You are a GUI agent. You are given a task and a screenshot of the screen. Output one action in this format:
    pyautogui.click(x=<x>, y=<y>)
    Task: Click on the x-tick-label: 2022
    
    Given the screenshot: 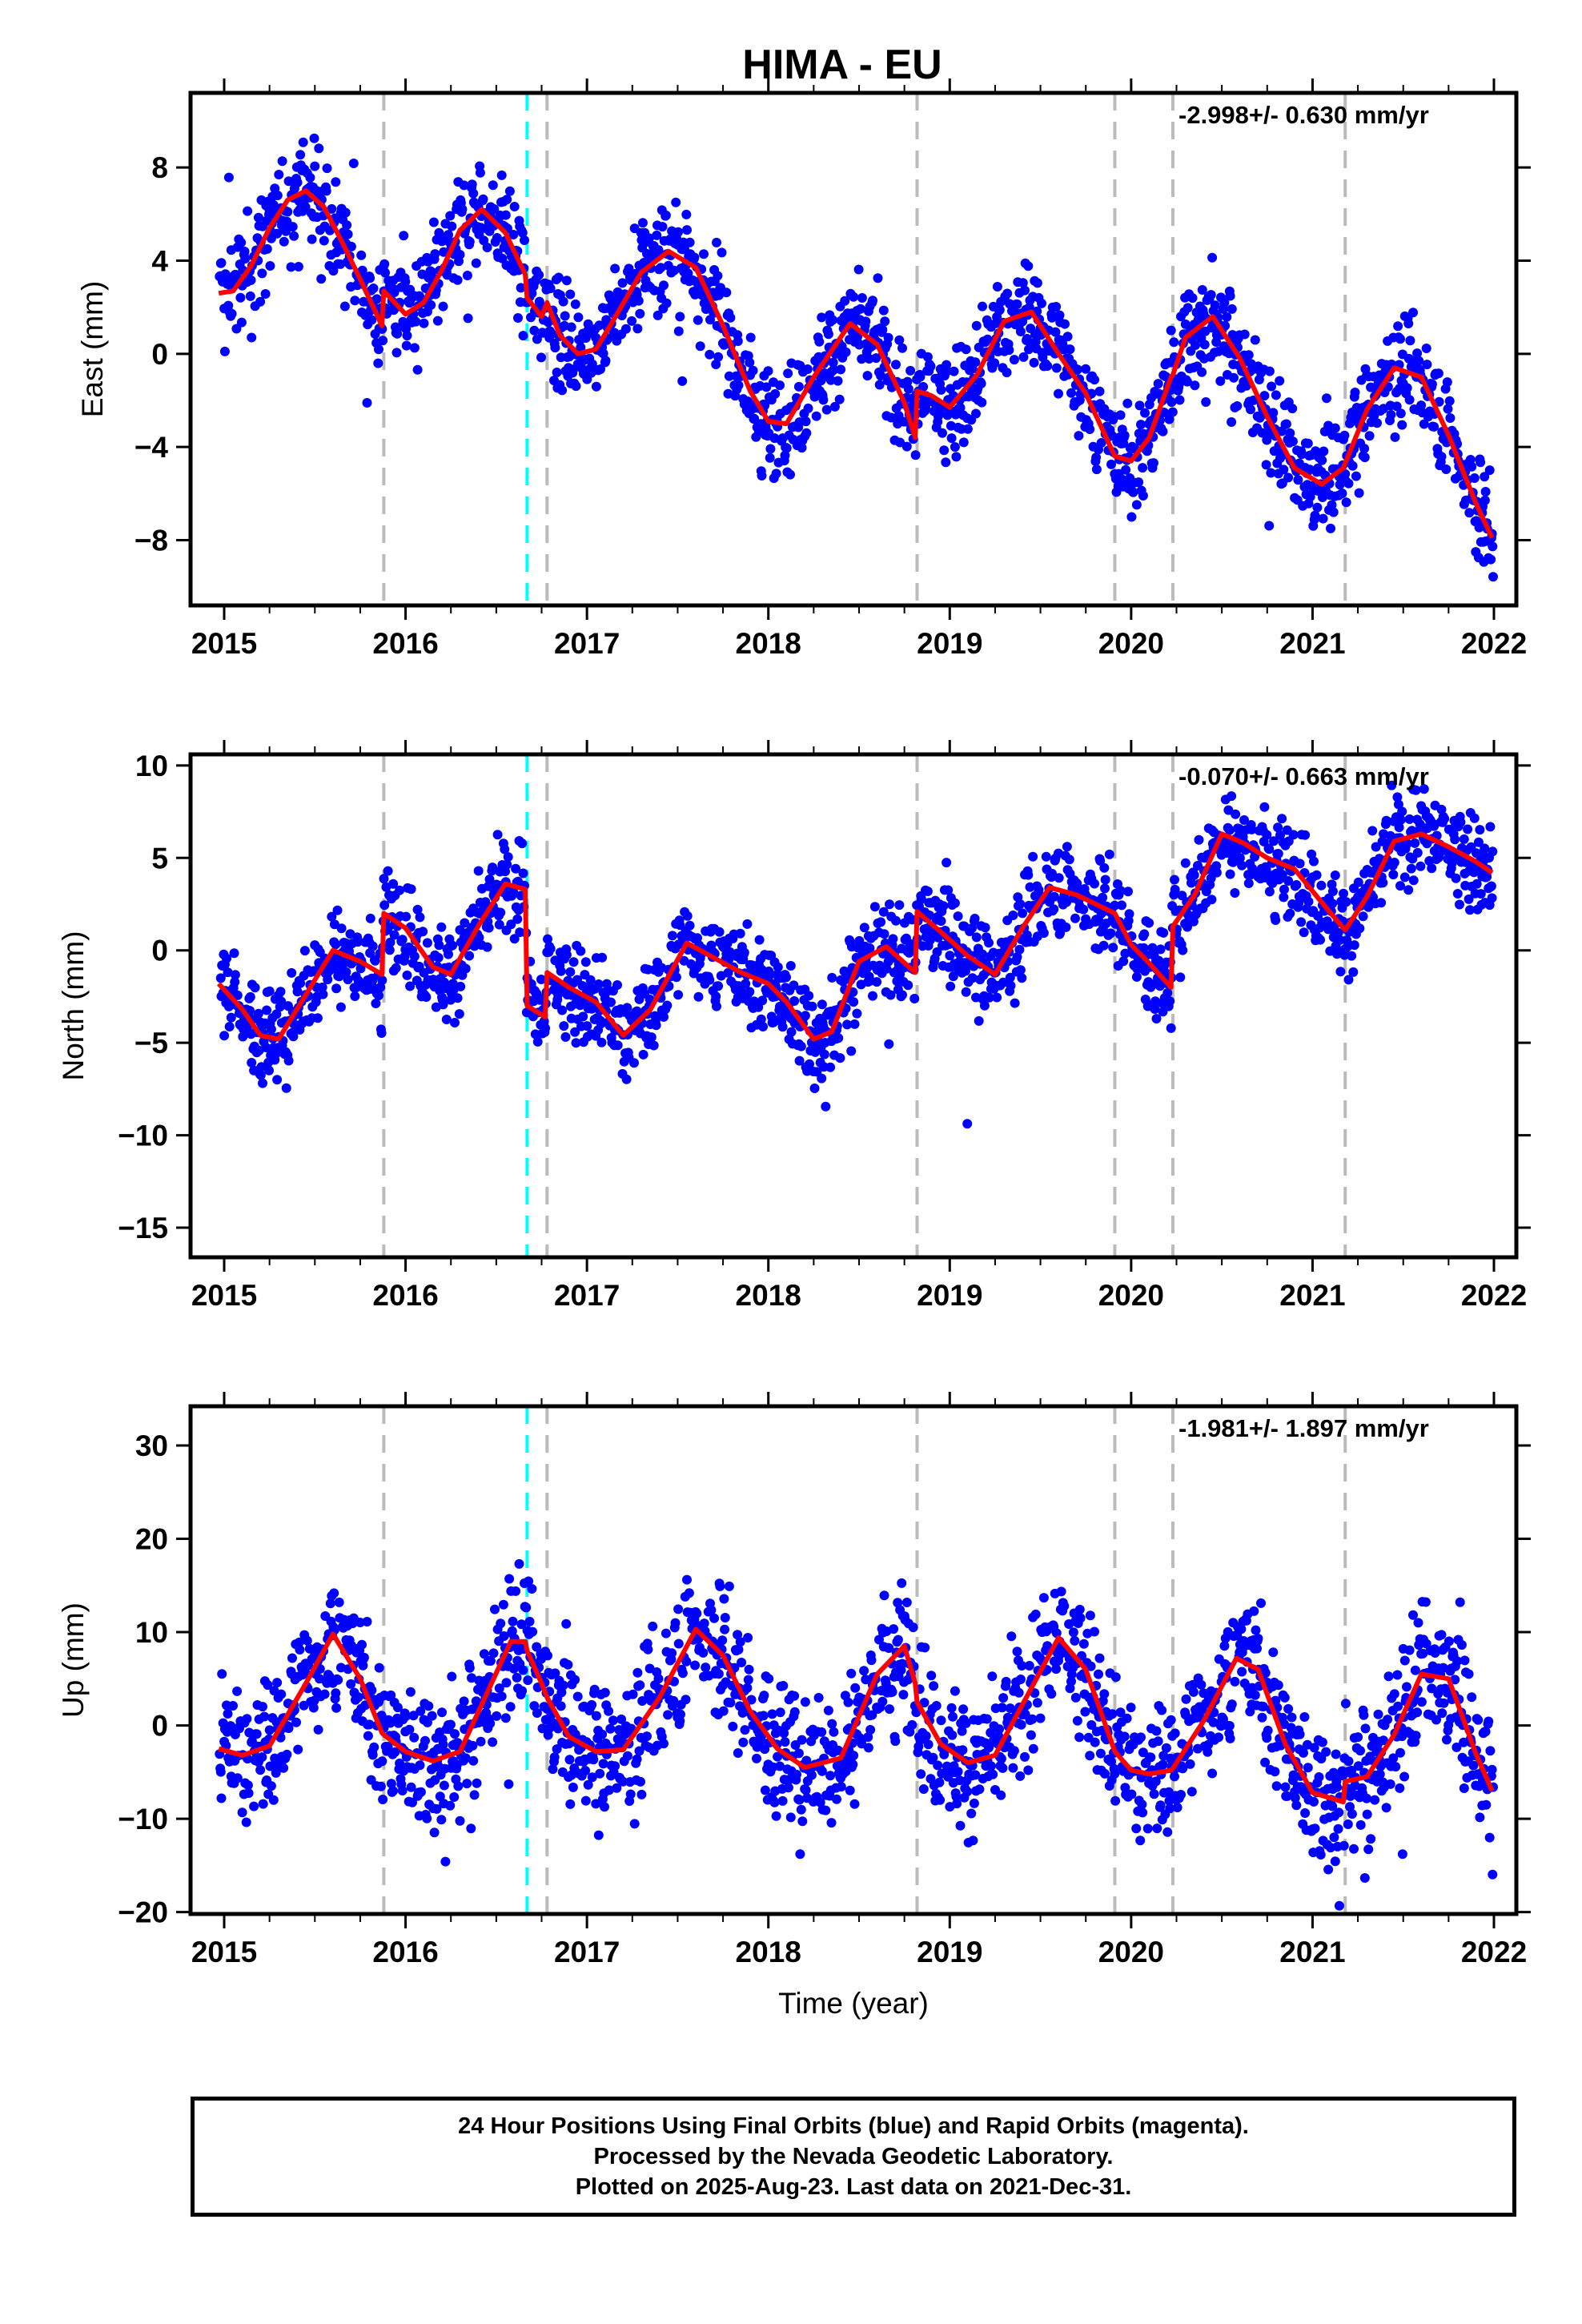 What is the action you would take?
    pyautogui.click(x=1494, y=1295)
    